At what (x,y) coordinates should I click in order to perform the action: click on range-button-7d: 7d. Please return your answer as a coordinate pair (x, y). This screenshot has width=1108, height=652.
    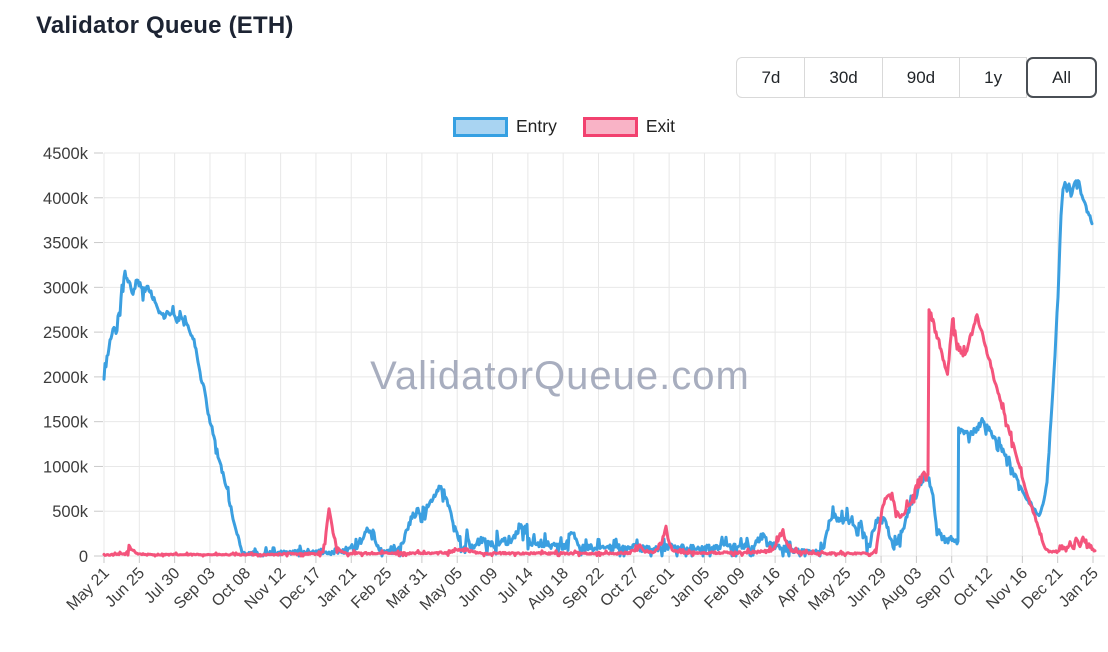
    Looking at the image, I should click on (771, 77).